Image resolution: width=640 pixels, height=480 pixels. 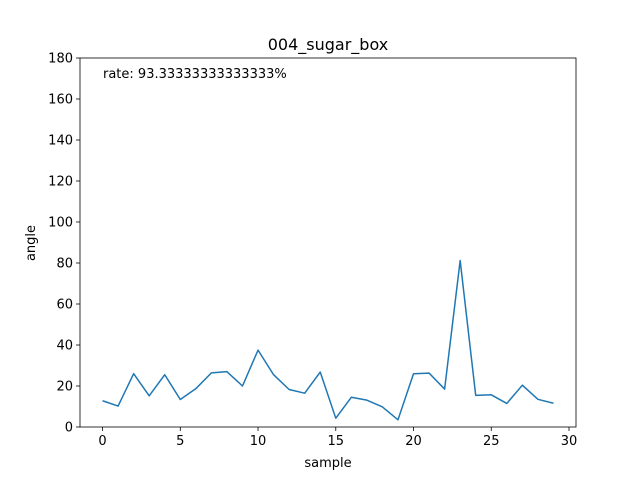 I want to click on y-axis-label: angle, so click(x=31, y=243).